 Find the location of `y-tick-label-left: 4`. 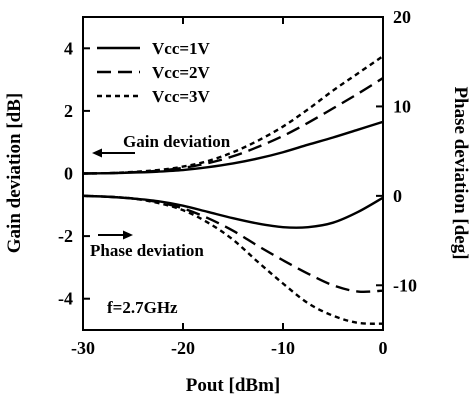

y-tick-label-left: 4 is located at coordinates (68, 48).